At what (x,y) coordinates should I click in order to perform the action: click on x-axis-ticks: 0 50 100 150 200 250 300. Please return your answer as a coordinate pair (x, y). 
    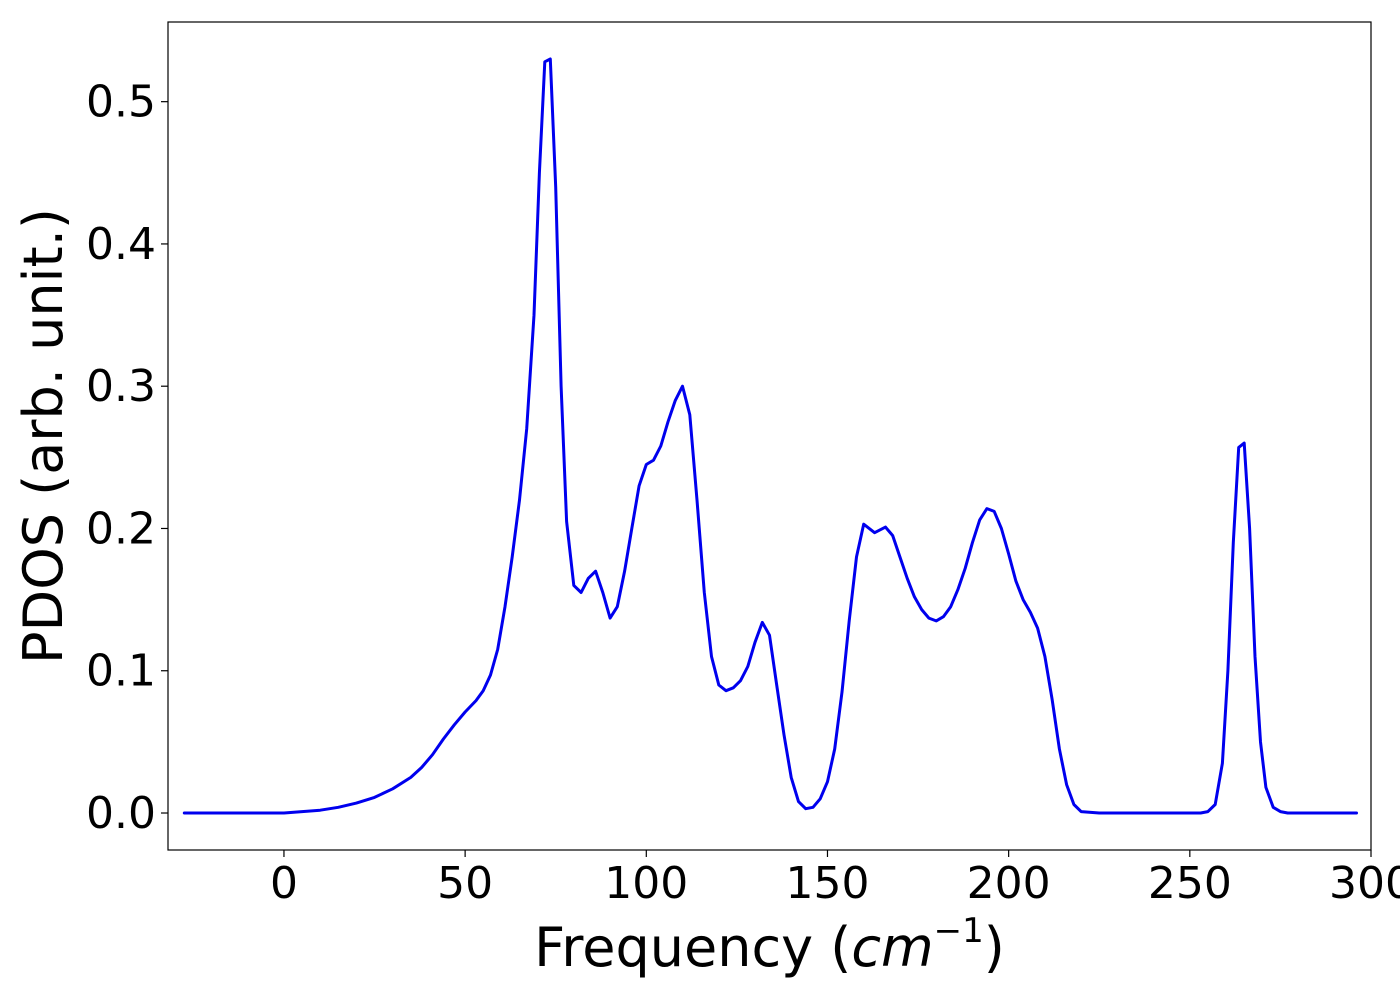
    Looking at the image, I should click on (835, 879).